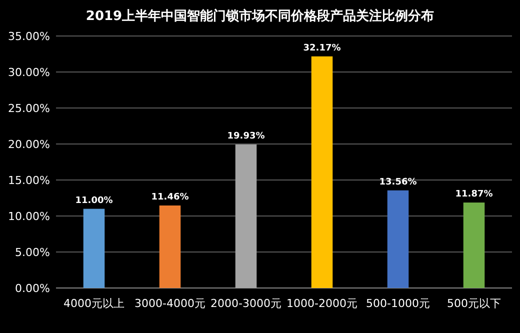  What do you see at coordinates (29, 108) in the screenshot?
I see `y-tick-label: 25.00%` at bounding box center [29, 108].